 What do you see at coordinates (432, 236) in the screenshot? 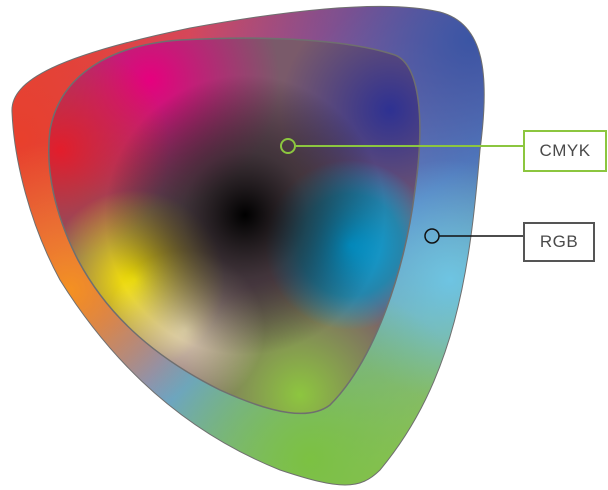
I see `rgb-callout-marker` at bounding box center [432, 236].